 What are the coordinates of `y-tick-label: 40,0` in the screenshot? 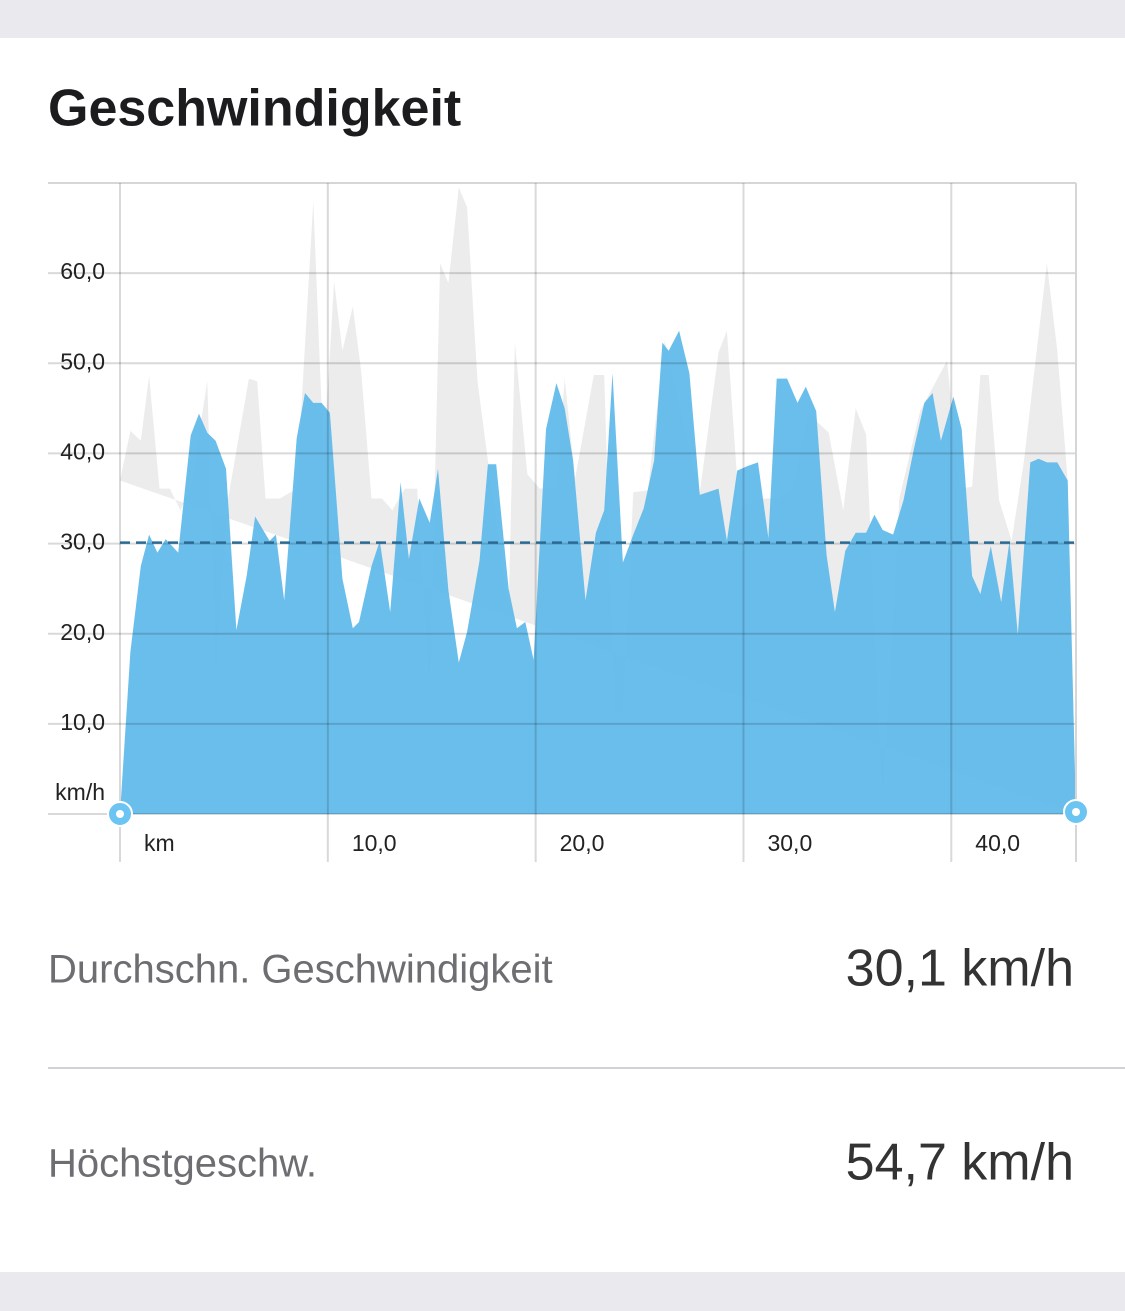 It's located at (82, 452).